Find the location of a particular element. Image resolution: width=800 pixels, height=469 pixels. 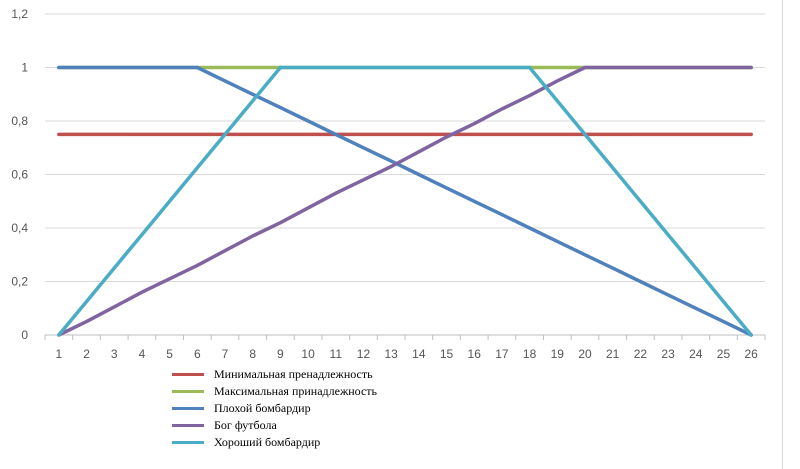

x-tick-label: 12 is located at coordinates (364, 354).